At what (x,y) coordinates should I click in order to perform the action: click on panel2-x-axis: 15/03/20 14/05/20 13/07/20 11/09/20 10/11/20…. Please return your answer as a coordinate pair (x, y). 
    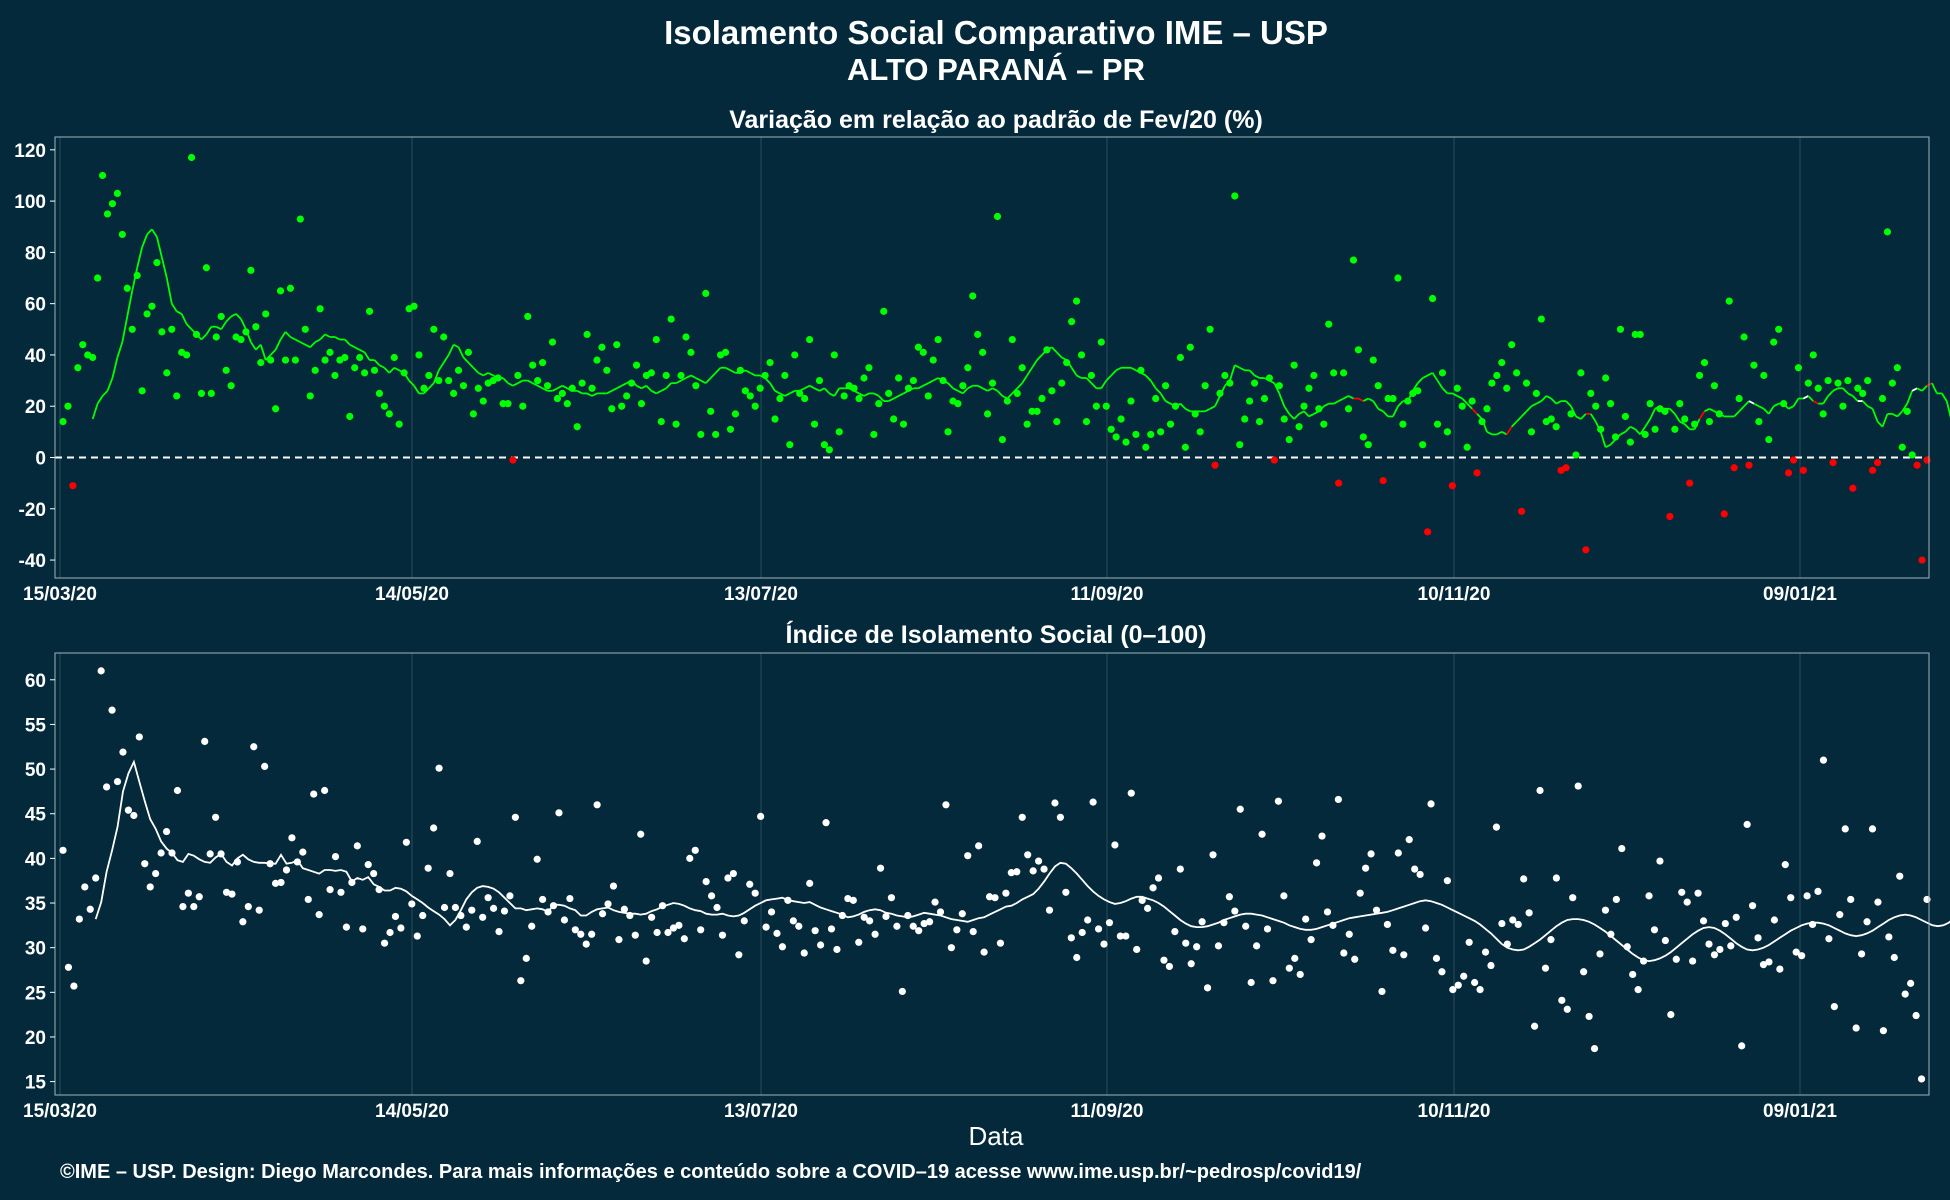
    Looking at the image, I should click on (930, 1111).